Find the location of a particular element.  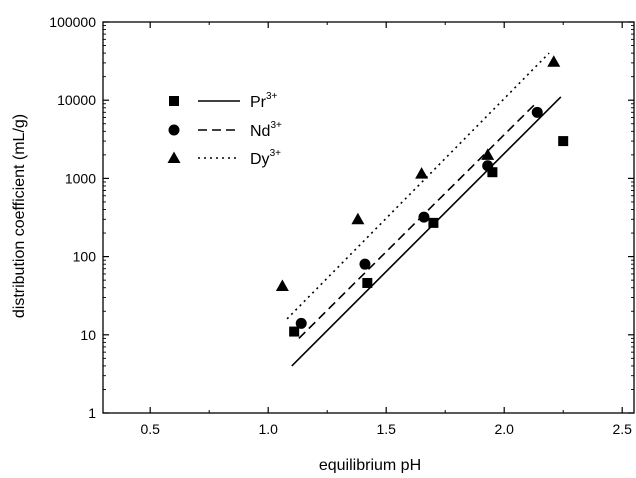

y-axis-title: distribution coefficient (mL/g) is located at coordinates (19, 216).